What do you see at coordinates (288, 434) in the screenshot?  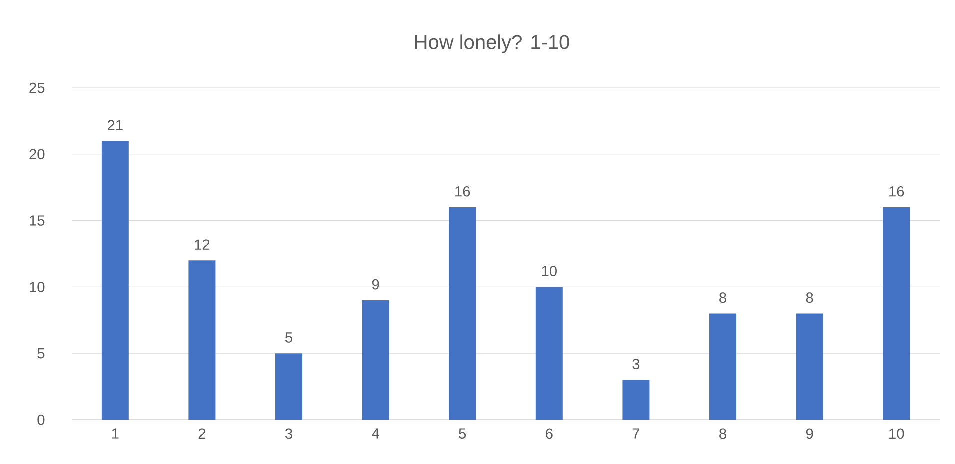 I see `x-tick-label: 3` at bounding box center [288, 434].